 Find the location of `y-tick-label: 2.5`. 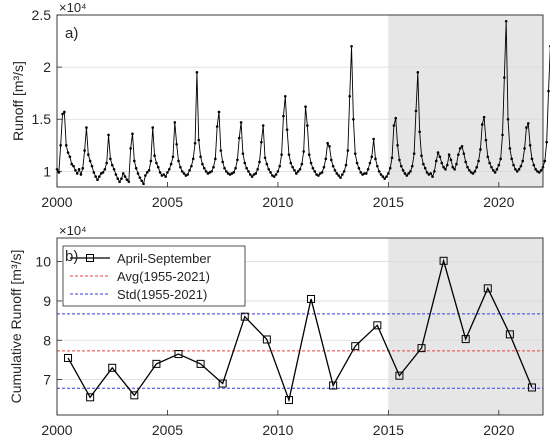

y-tick-label: 2.5 is located at coordinates (42, 15).